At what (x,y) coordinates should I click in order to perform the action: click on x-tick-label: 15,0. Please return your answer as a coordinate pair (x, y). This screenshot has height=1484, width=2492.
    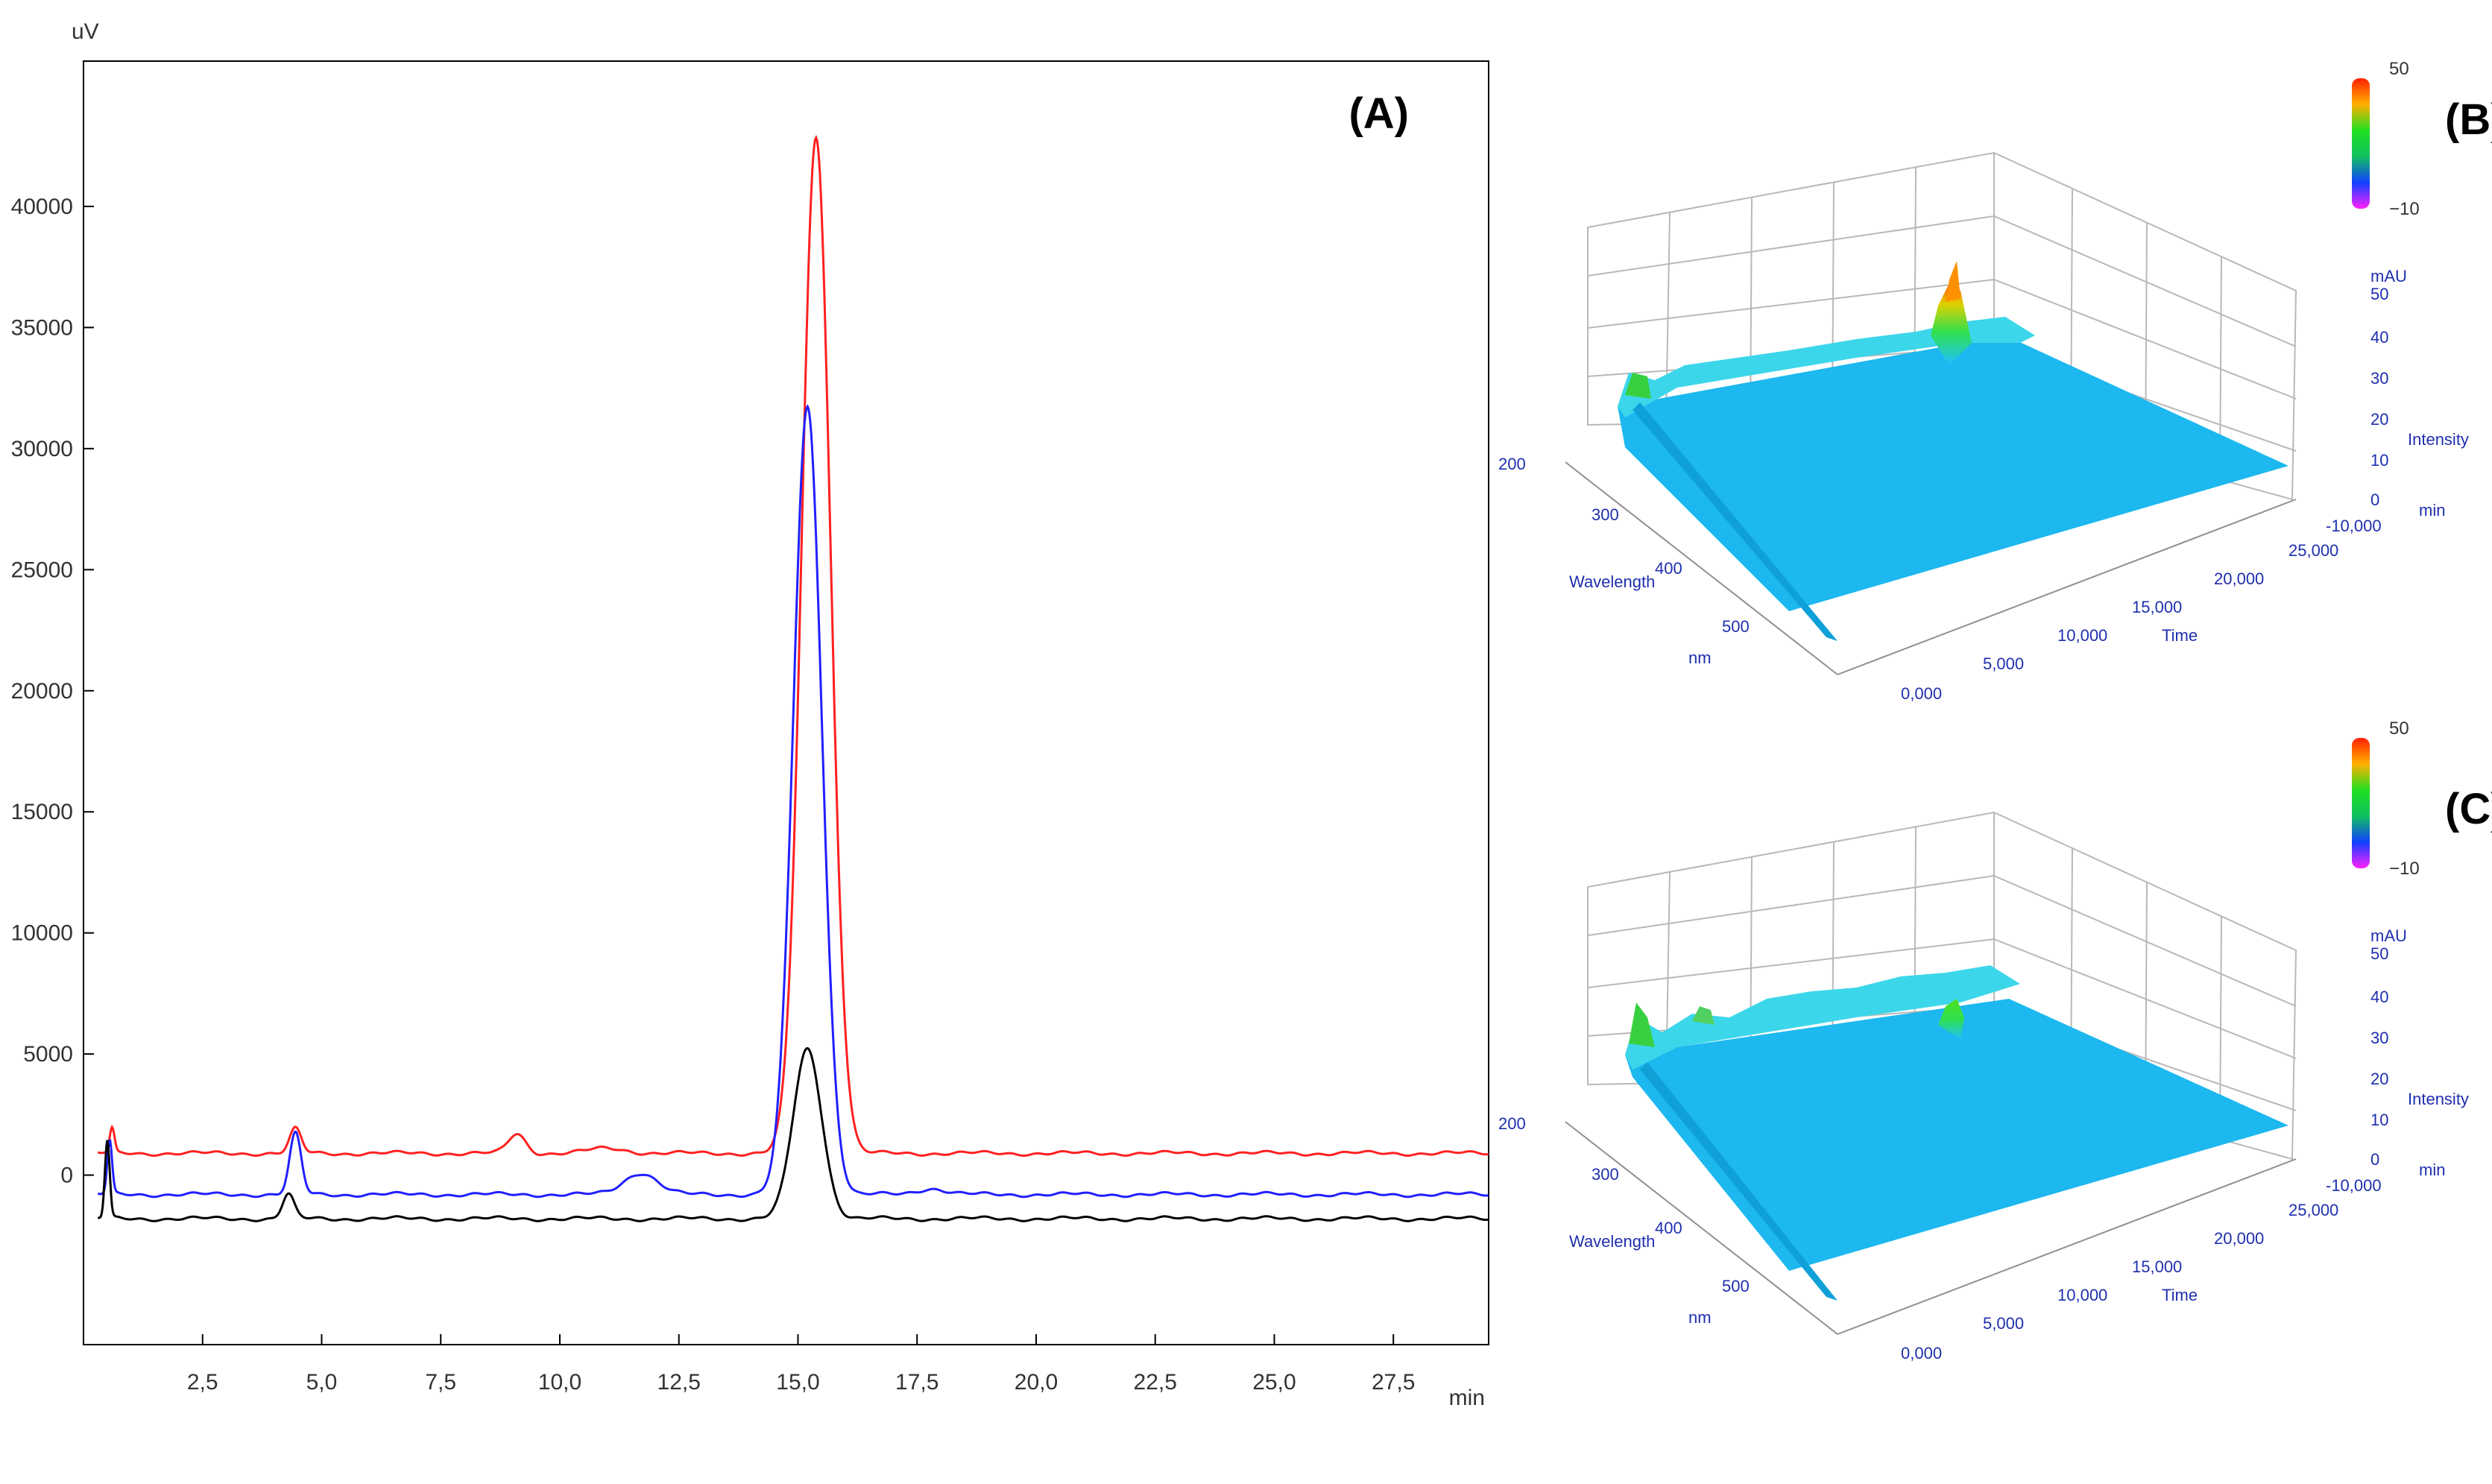
    Looking at the image, I should click on (798, 1382).